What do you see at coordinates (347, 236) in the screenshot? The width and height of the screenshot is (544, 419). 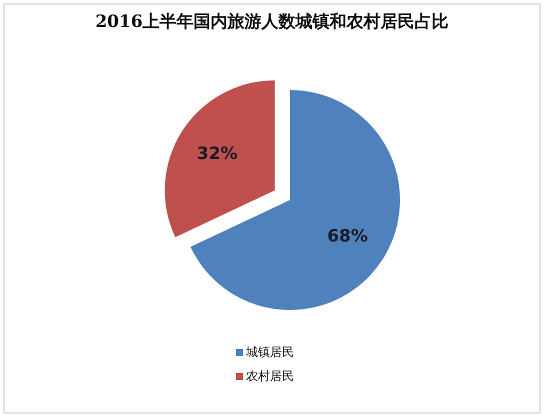 I see `data-label: 68%` at bounding box center [347, 236].